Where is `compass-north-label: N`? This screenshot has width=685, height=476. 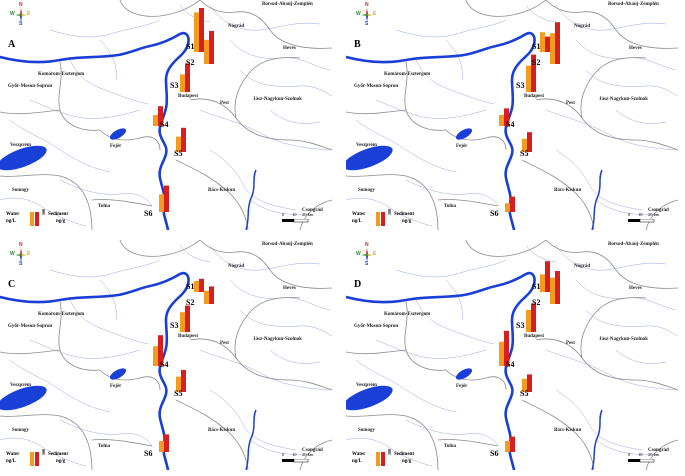
compass-north-label: N is located at coordinates (21, 5).